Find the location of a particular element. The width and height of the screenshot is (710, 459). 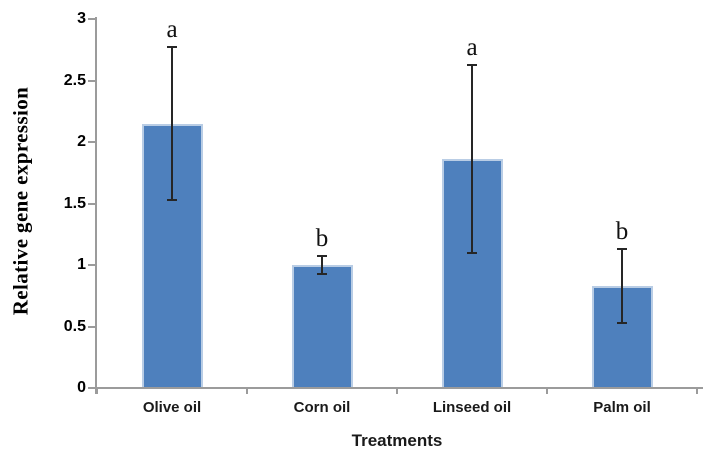

x-category-label: Palm oil is located at coordinates (622, 407).